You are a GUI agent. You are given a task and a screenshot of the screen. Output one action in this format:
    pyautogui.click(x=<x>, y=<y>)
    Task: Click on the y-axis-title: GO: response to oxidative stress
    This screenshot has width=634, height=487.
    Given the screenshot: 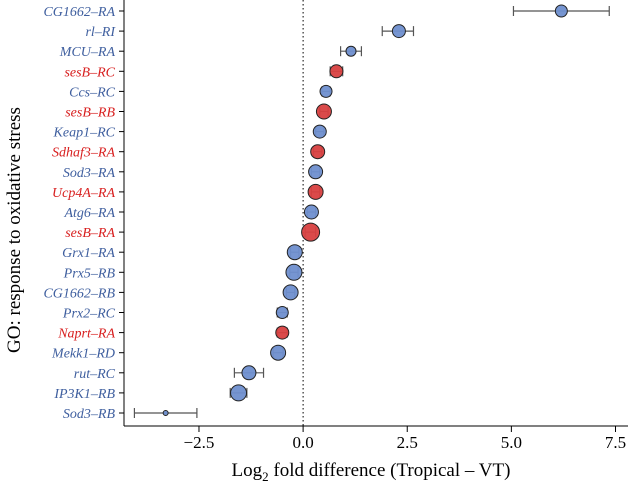 What is the action you would take?
    pyautogui.click(x=14, y=230)
    